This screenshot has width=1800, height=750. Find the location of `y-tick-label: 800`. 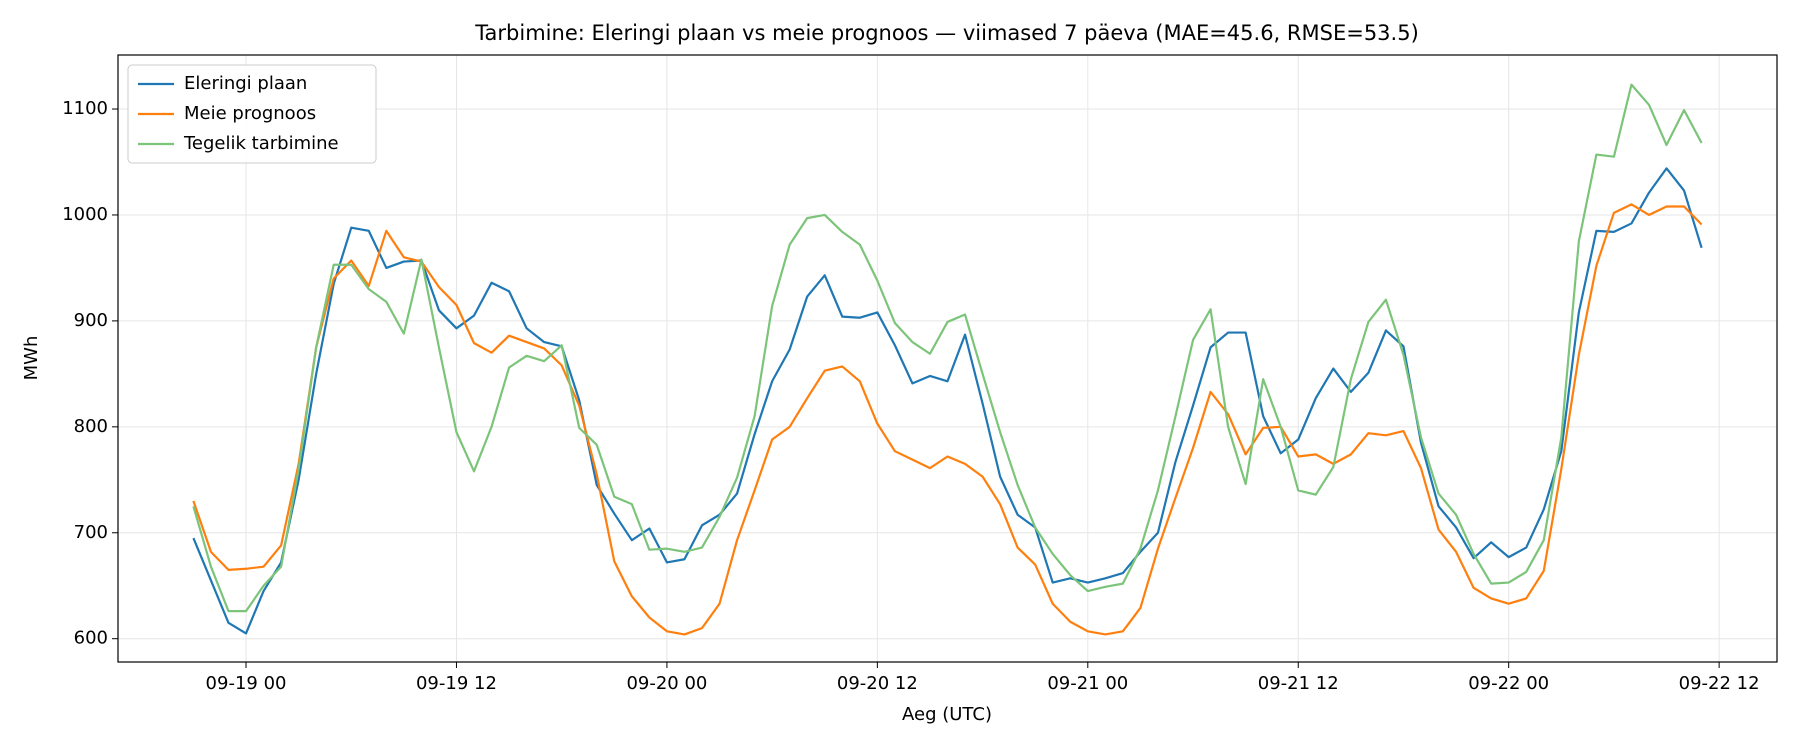

y-tick-label: 800 is located at coordinates (91, 426).